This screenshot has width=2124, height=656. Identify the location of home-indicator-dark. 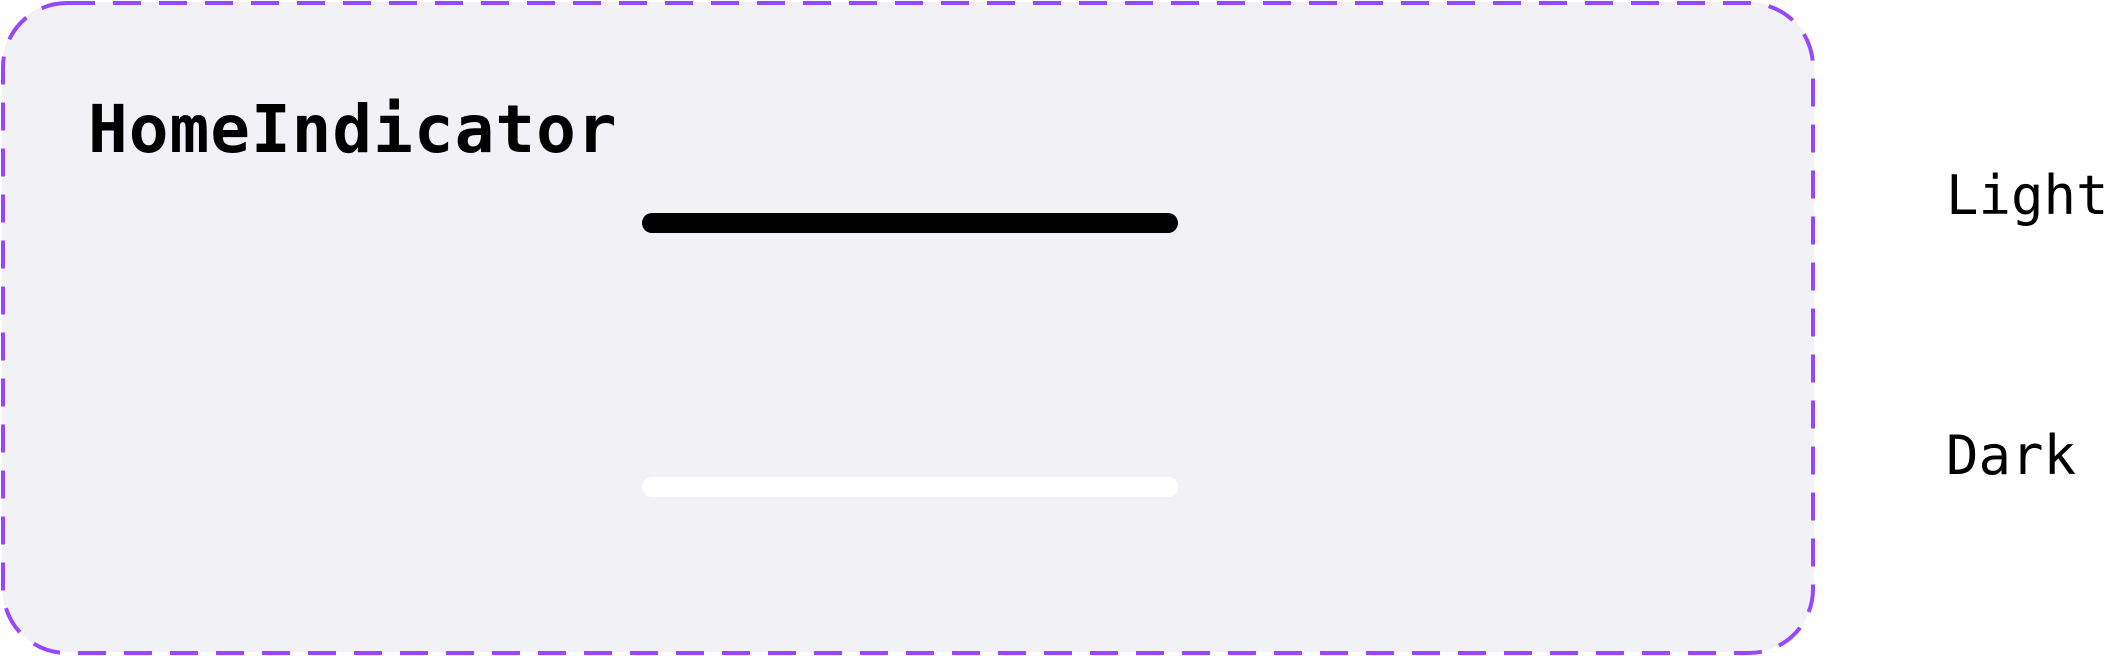
(910, 487).